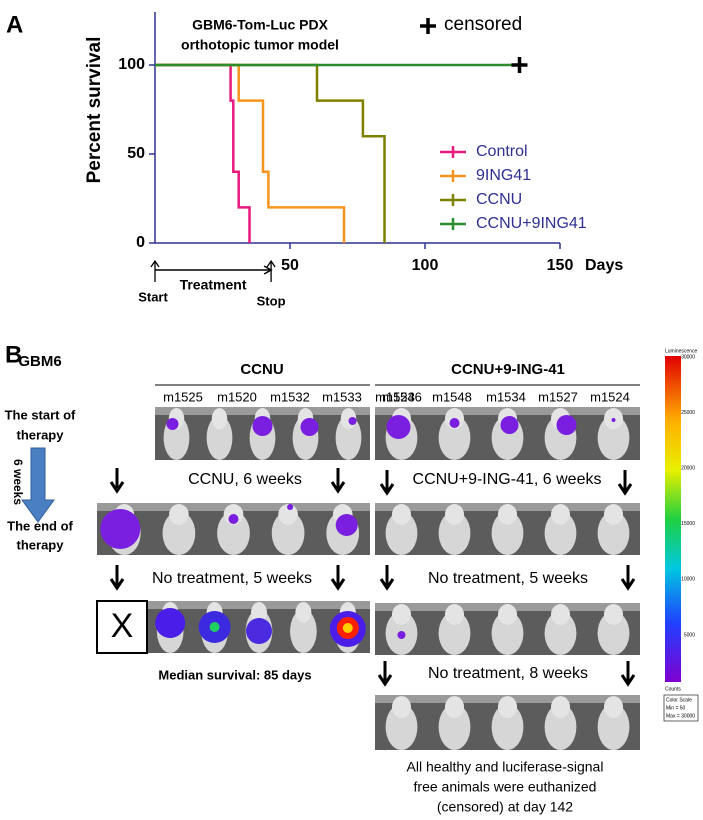  What do you see at coordinates (260, 25) in the screenshot?
I see `chart-title: GBM6-Tom-Luc PDX` at bounding box center [260, 25].